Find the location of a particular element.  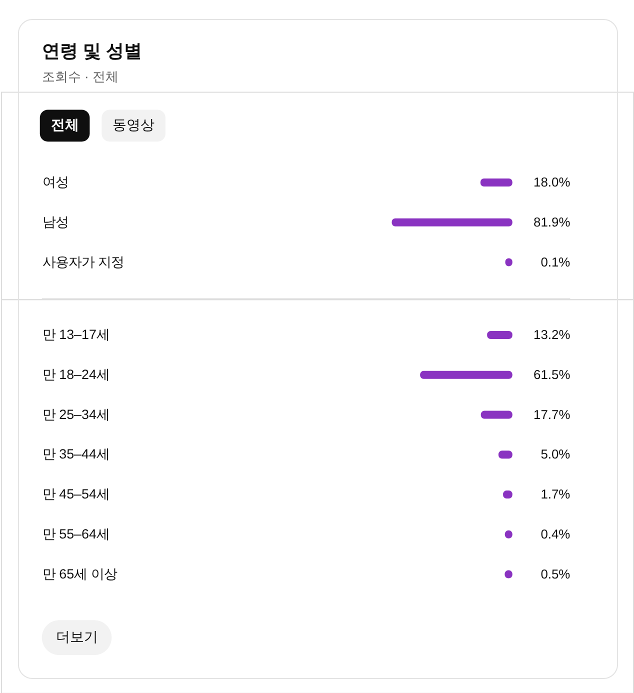

y-tick-label: 만 18–24세 is located at coordinates (76, 374).